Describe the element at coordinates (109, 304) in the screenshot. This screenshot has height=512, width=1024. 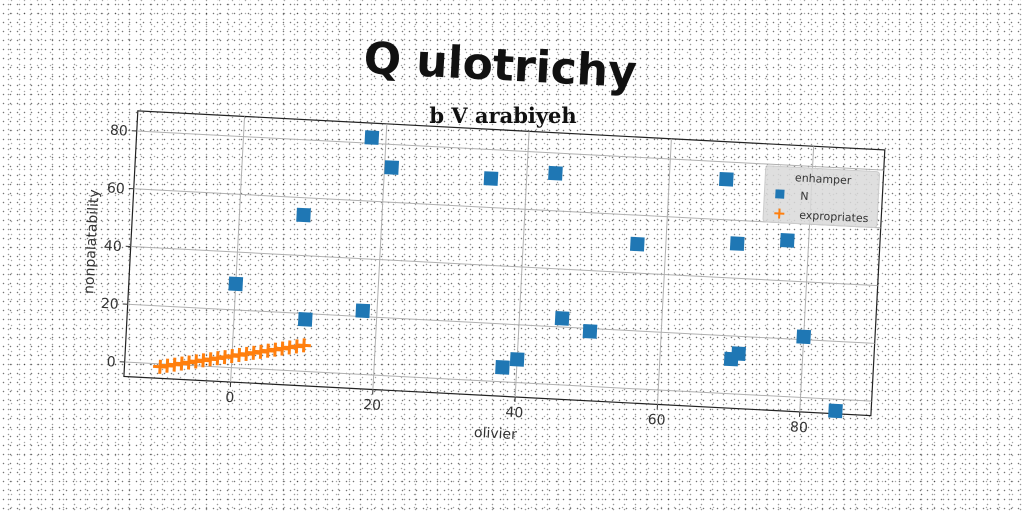
I see `y-tick-label: 20` at that location.